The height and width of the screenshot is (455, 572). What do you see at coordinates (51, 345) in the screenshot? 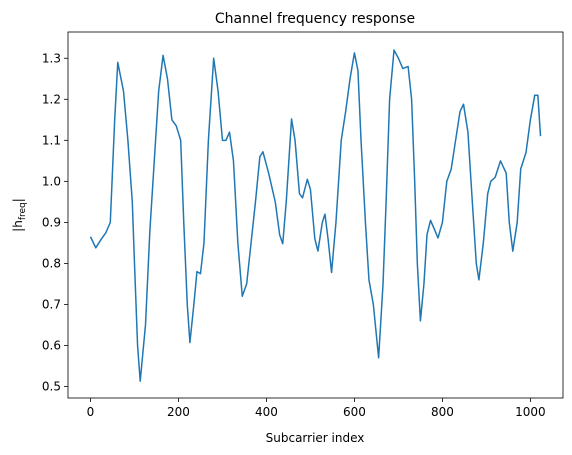
I see `y-tick-label: 0.6` at bounding box center [51, 345].